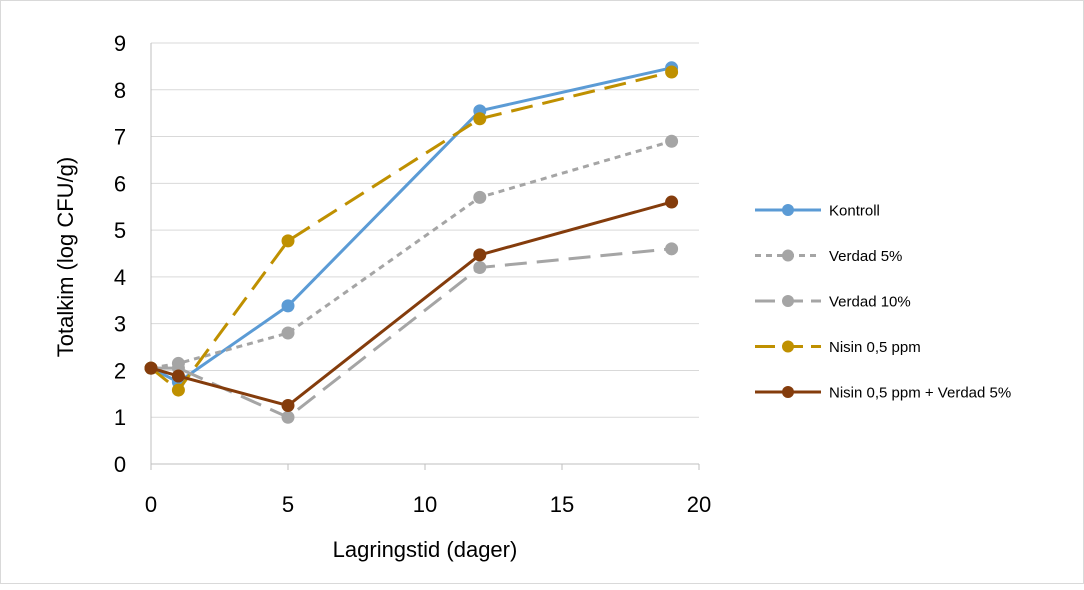 Image resolution: width=1084 pixels, height=590 pixels. Describe the element at coordinates (288, 504) in the screenshot. I see `x-tick-label-5: 5` at that location.